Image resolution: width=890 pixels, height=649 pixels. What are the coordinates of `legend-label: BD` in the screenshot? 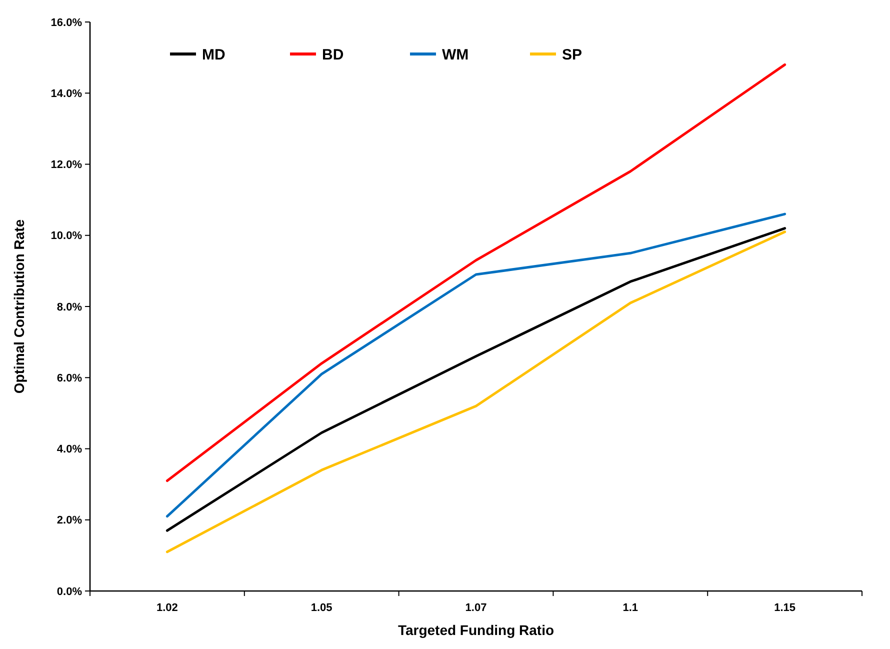 It's located at (333, 55).